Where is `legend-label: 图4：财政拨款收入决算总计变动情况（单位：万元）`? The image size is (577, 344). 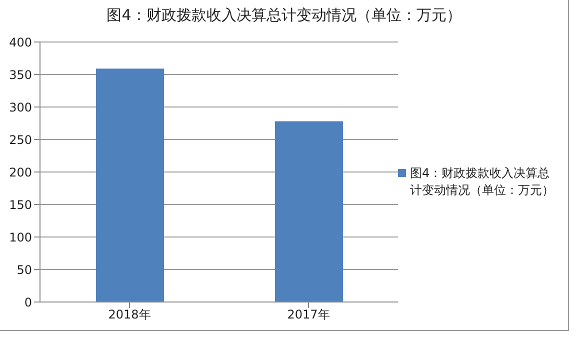 legend-label: 图4：财政拨款收入决算总计变动情况（单位：万元） is located at coordinates (482, 182).